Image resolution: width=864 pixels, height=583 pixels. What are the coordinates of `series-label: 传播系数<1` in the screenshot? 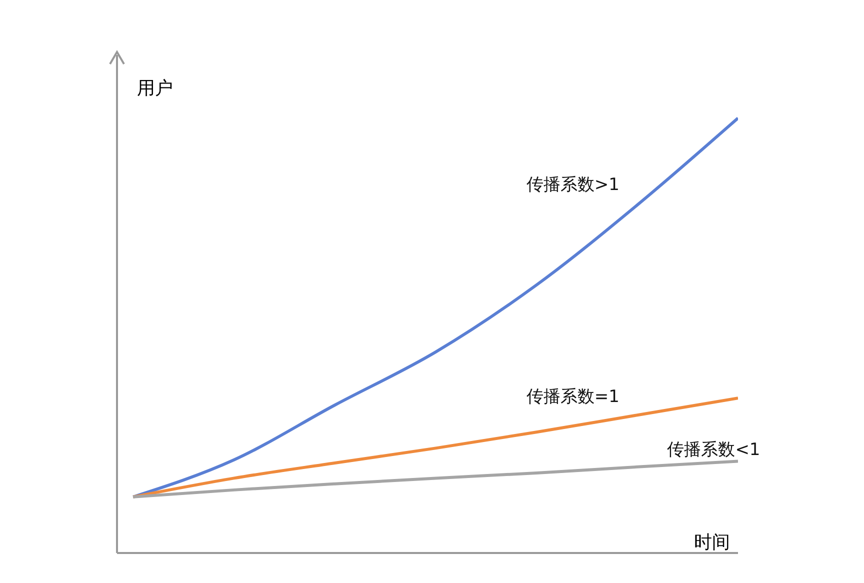 It's located at (713, 450).